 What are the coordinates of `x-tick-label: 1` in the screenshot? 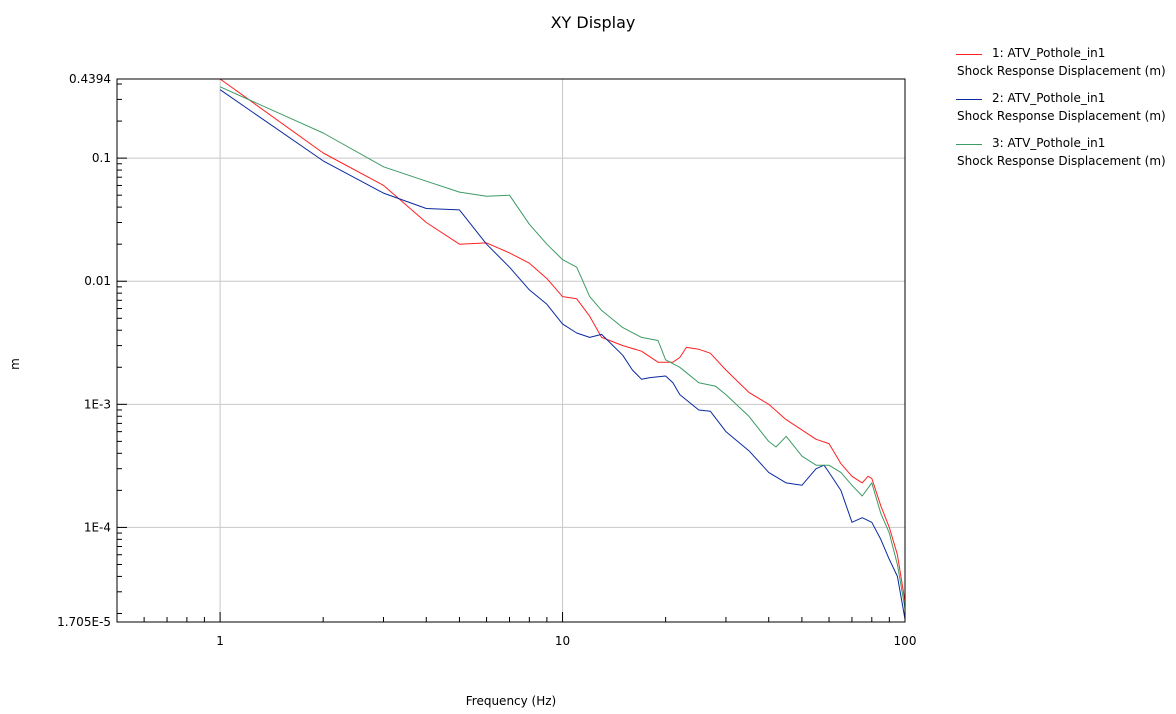 It's located at (220, 641).